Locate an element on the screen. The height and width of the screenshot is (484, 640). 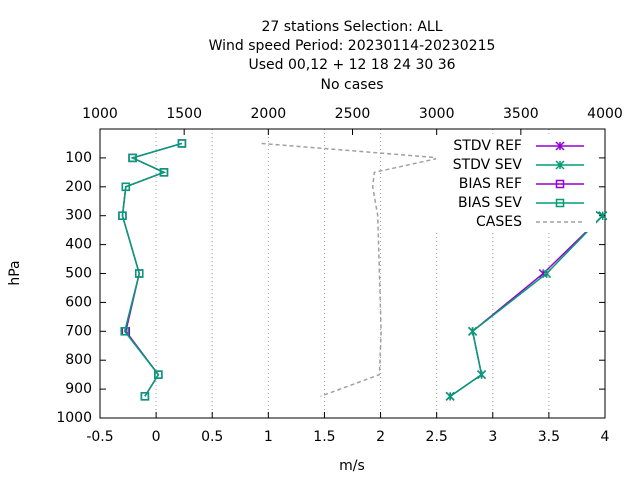
title-line: Used 00,12 + 12 18 24 30 36 is located at coordinates (351, 65).